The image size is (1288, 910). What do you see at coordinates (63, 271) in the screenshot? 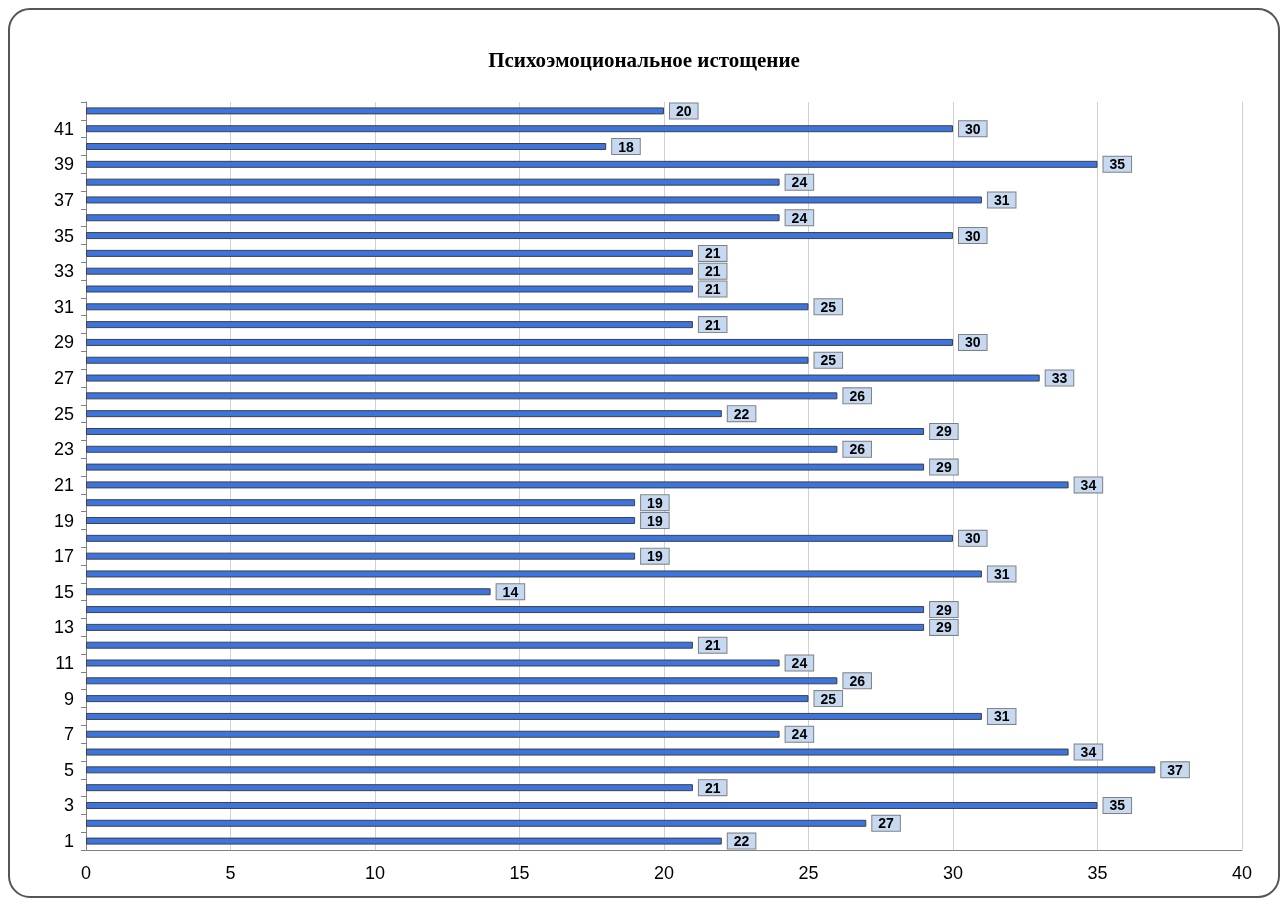
I see `y-tick-label: 33` at bounding box center [63, 271].